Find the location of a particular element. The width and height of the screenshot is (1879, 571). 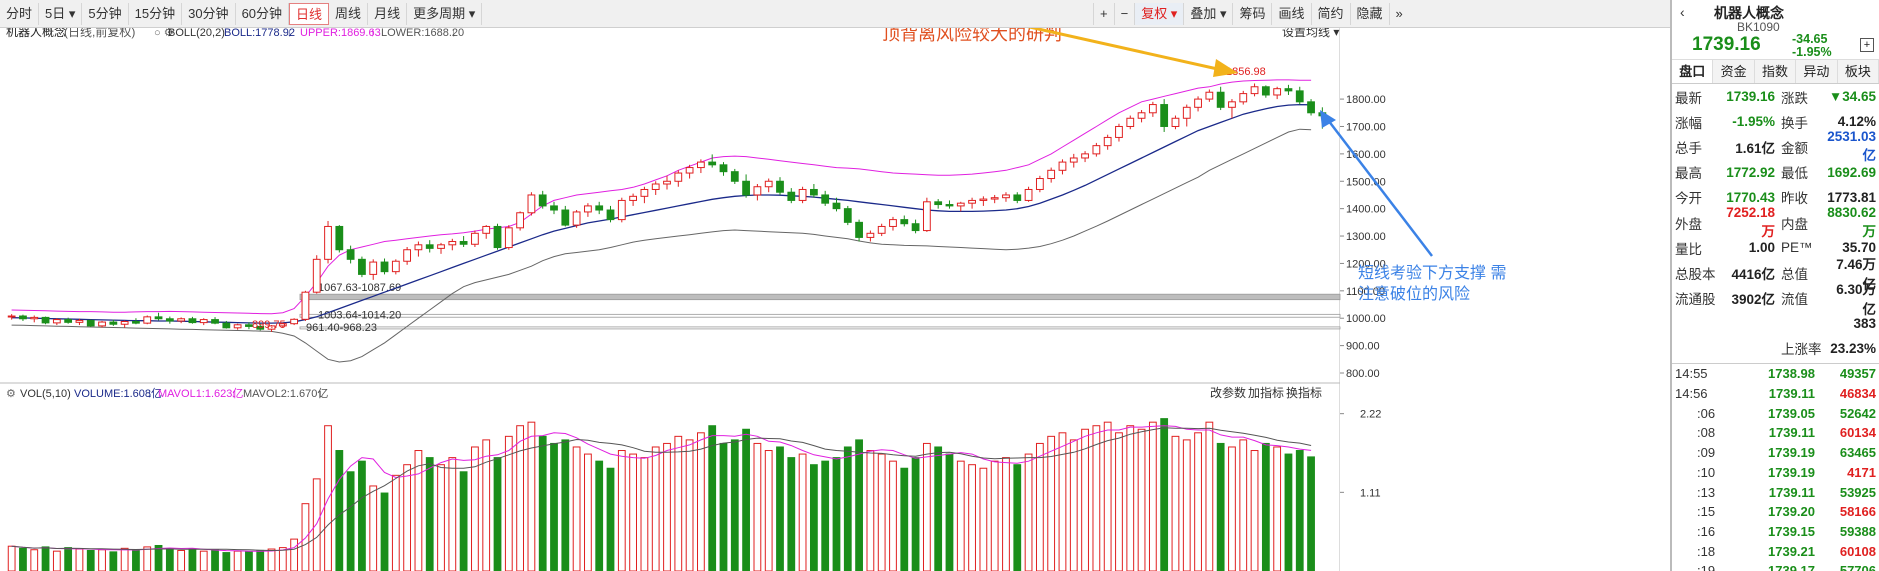

toolbar-btn-3: 叠加 ▾ is located at coordinates (1207, 14).